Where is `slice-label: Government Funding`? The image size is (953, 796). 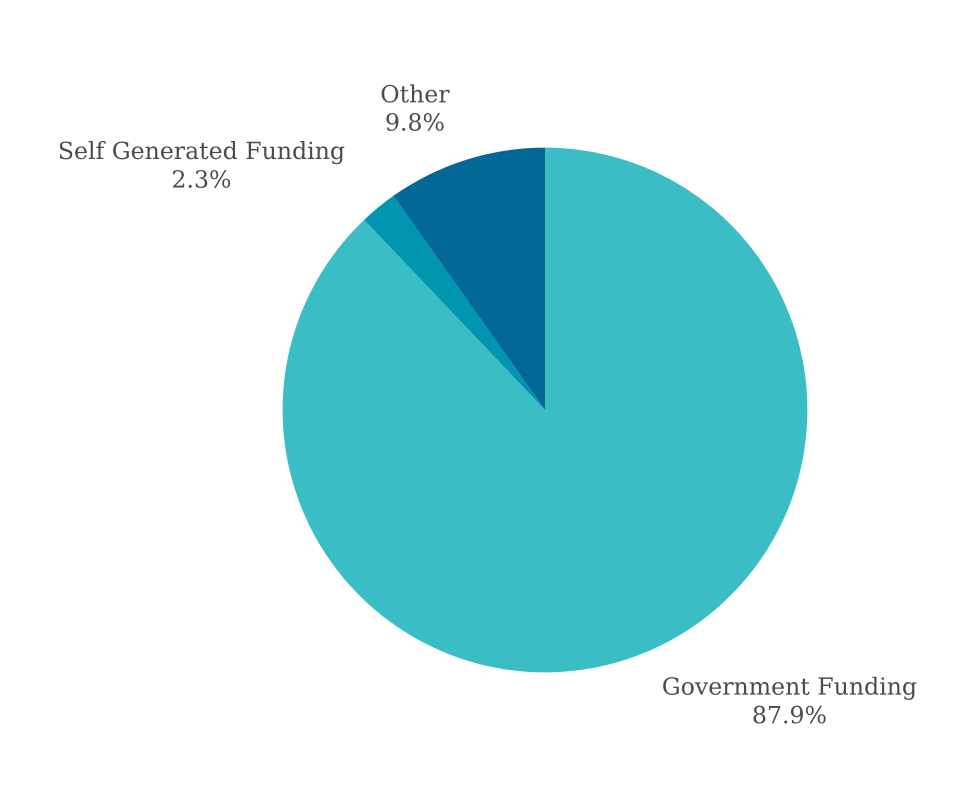
slice-label: Government Funding is located at coordinates (789, 688).